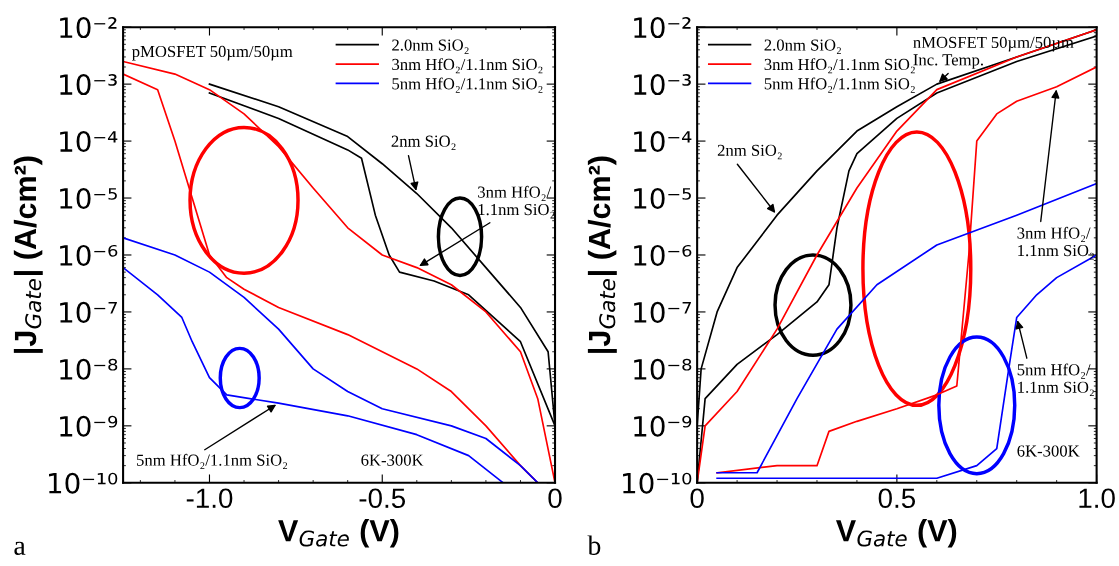 The width and height of the screenshot is (1119, 566). I want to click on x-tick-label: 0.5, so click(897, 498).